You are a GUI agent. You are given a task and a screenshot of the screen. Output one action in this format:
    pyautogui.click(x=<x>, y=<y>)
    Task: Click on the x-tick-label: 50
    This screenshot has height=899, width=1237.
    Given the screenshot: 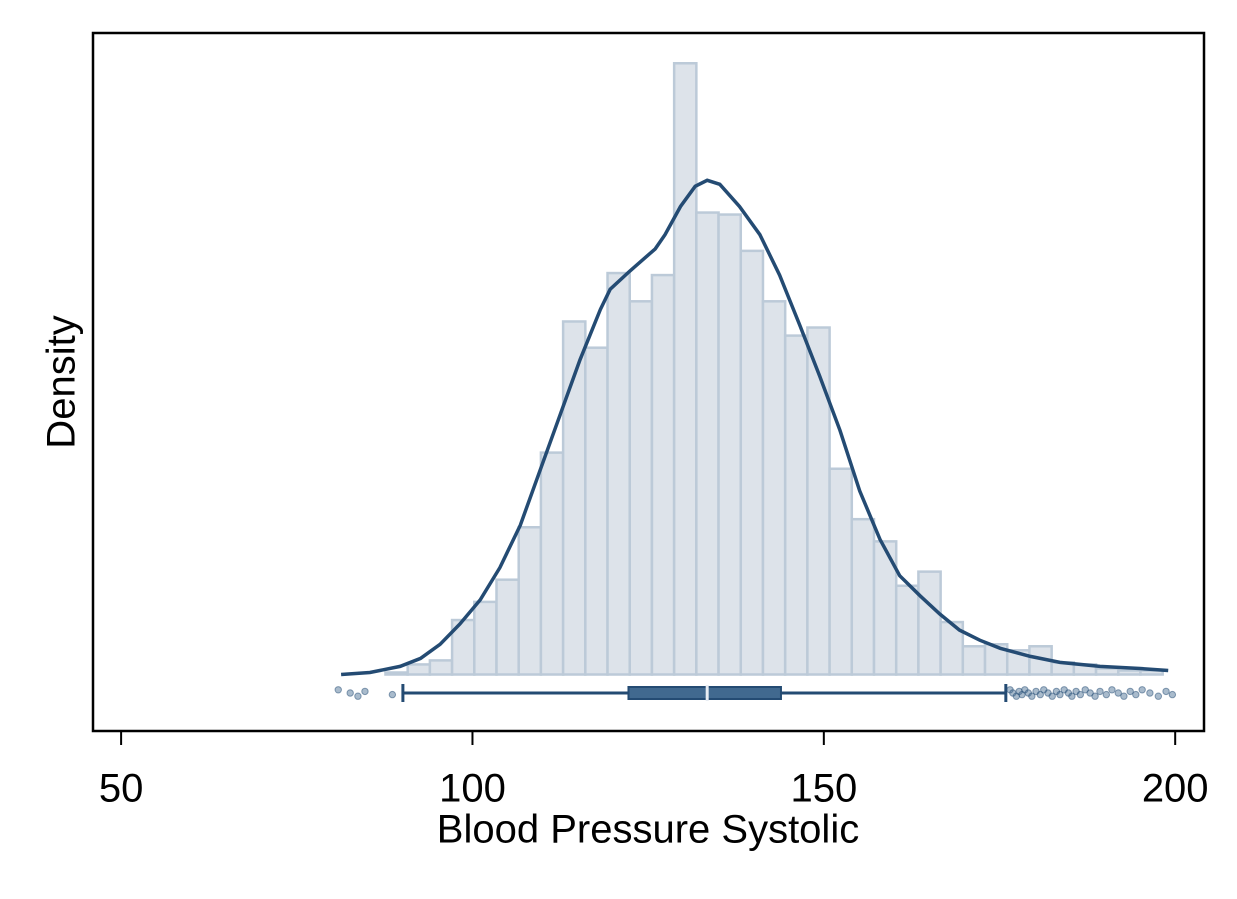 What is the action you would take?
    pyautogui.click(x=121, y=789)
    